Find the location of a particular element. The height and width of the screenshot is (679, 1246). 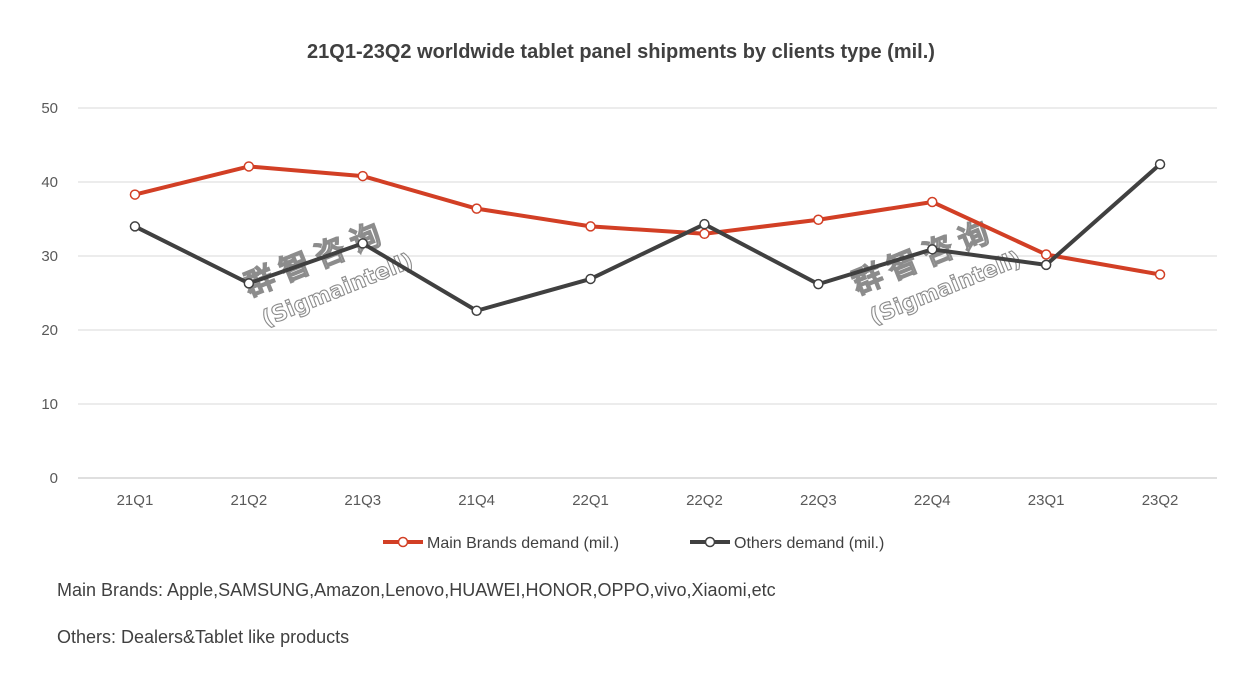

y-tick-label: 50 is located at coordinates (49, 108).